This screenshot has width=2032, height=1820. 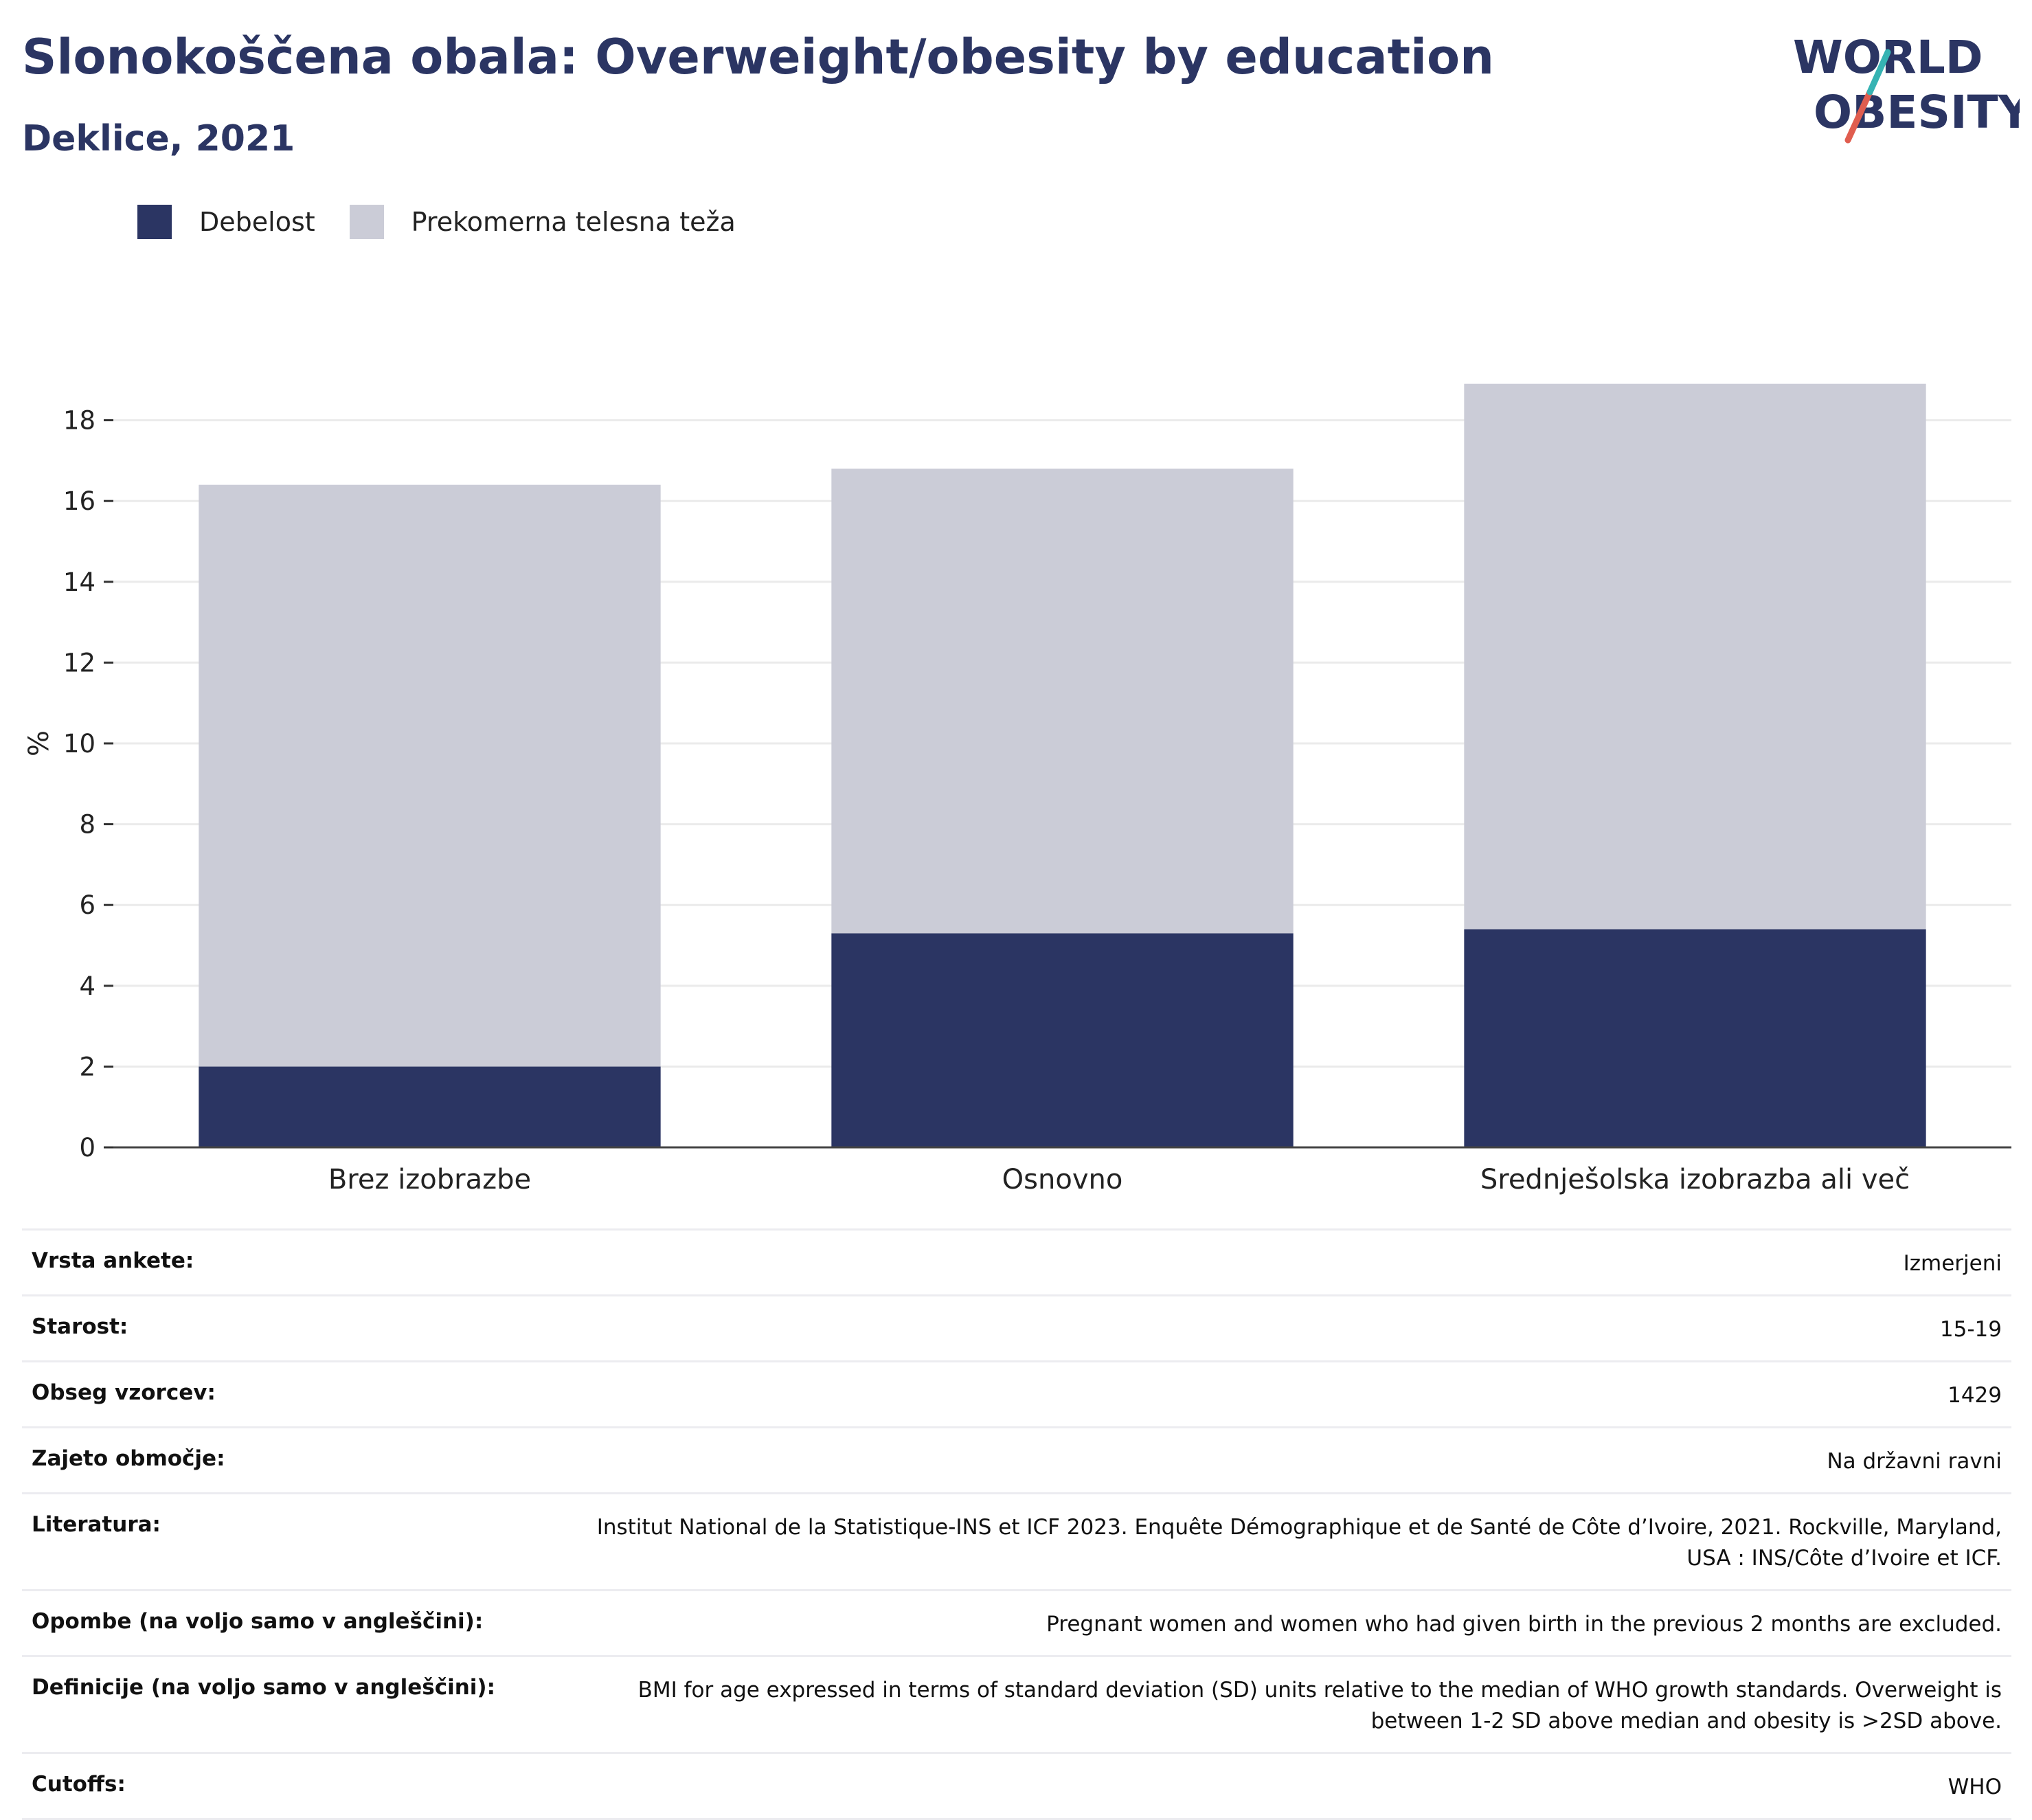 What do you see at coordinates (113, 1260) in the screenshot?
I see `info-label: Vrsta ankete:` at bounding box center [113, 1260].